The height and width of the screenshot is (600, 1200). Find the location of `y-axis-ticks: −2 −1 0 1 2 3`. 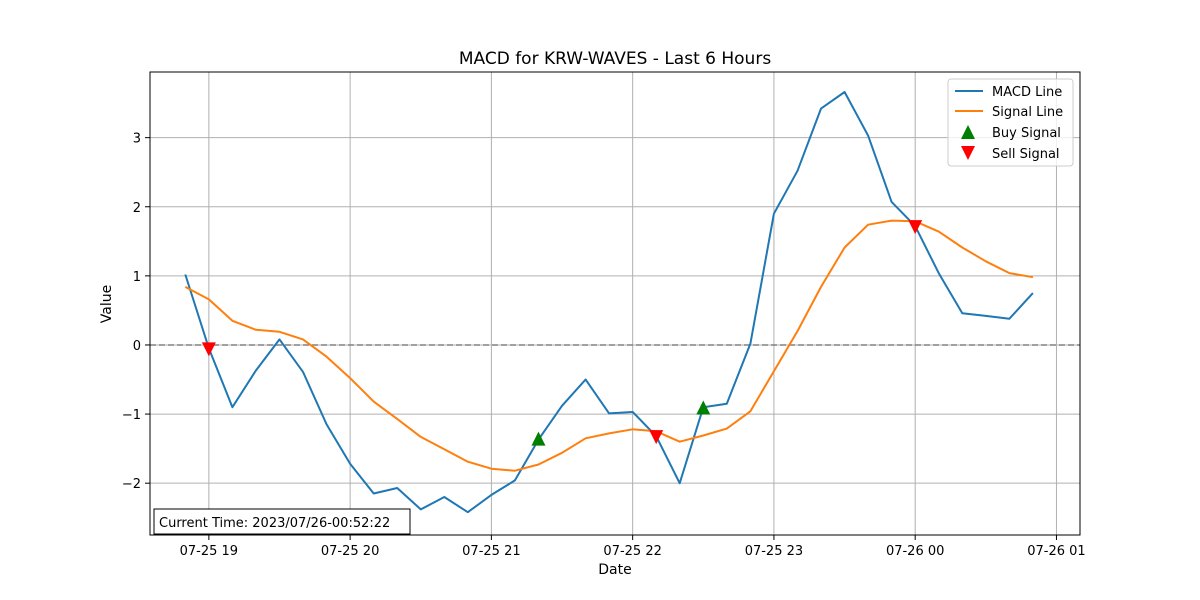

y-axis-ticks: −2 −1 0 1 2 3 is located at coordinates (136, 312).